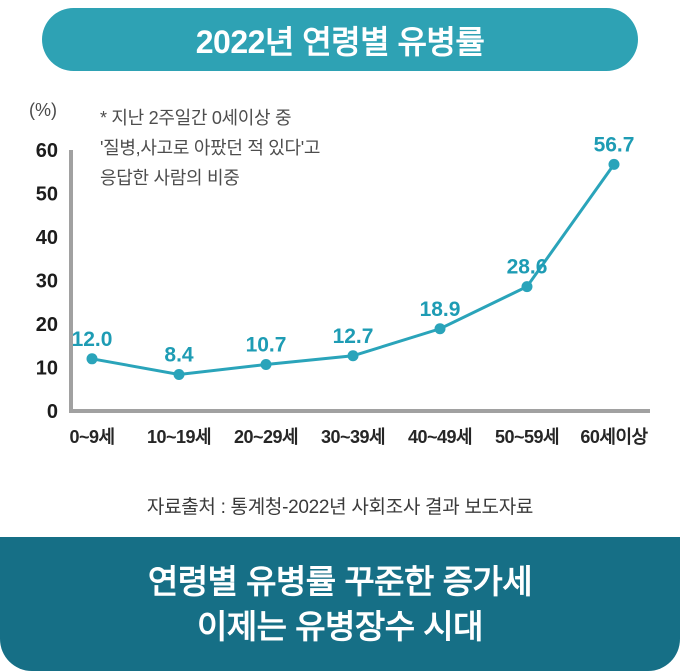 The height and width of the screenshot is (671, 680). I want to click on footer-message-line2: 이제는 유병장수 시대, so click(340, 626).